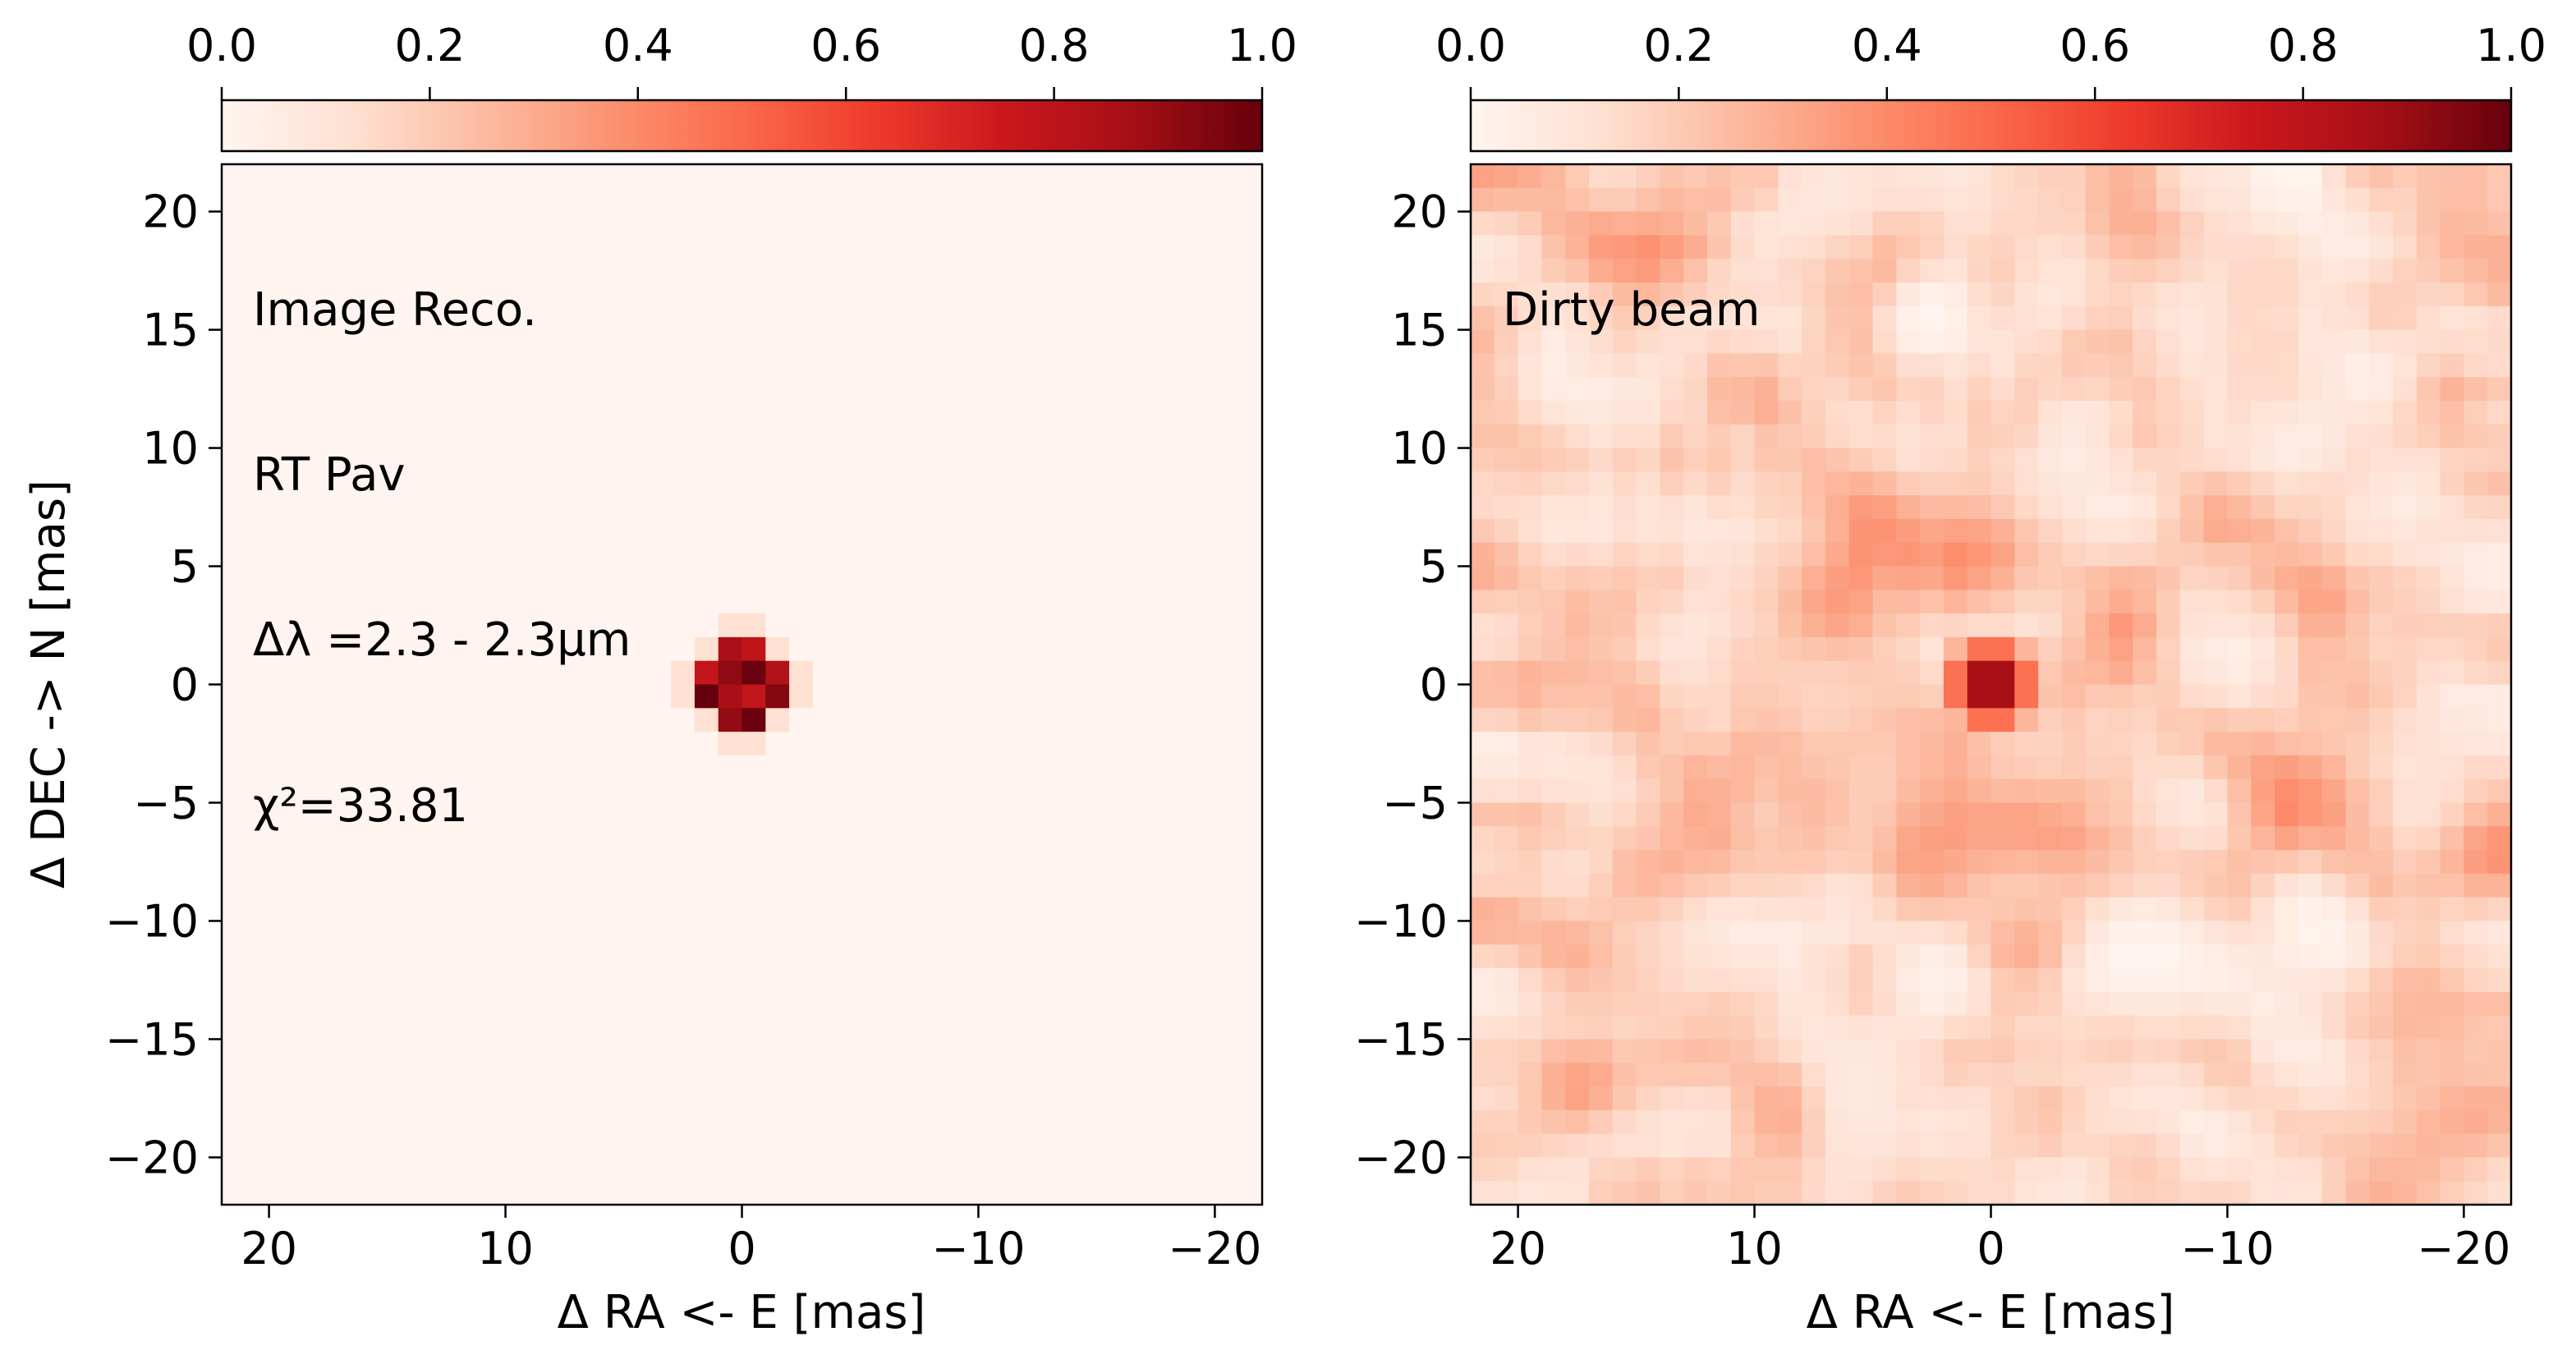 The height and width of the screenshot is (1364, 2576). Describe the element at coordinates (505, 1248) in the screenshot. I see `left-x-tick-label: 10` at that location.